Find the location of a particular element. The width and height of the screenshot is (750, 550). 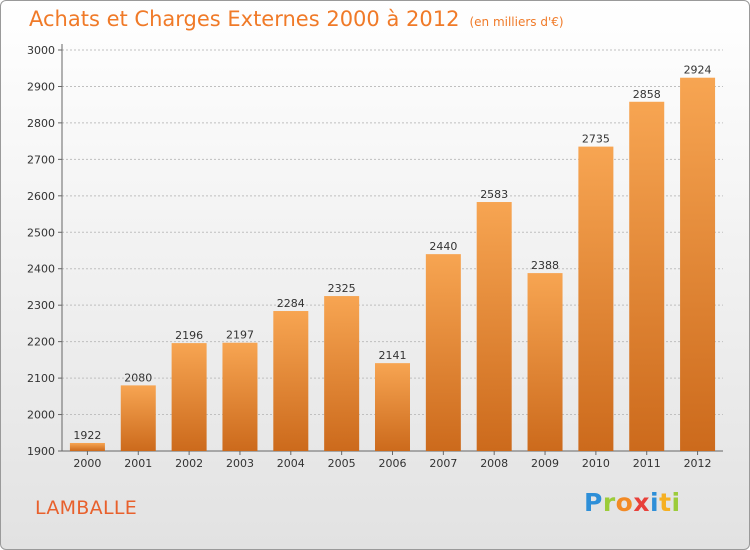

x-tick-label: 2002 is located at coordinates (189, 463).